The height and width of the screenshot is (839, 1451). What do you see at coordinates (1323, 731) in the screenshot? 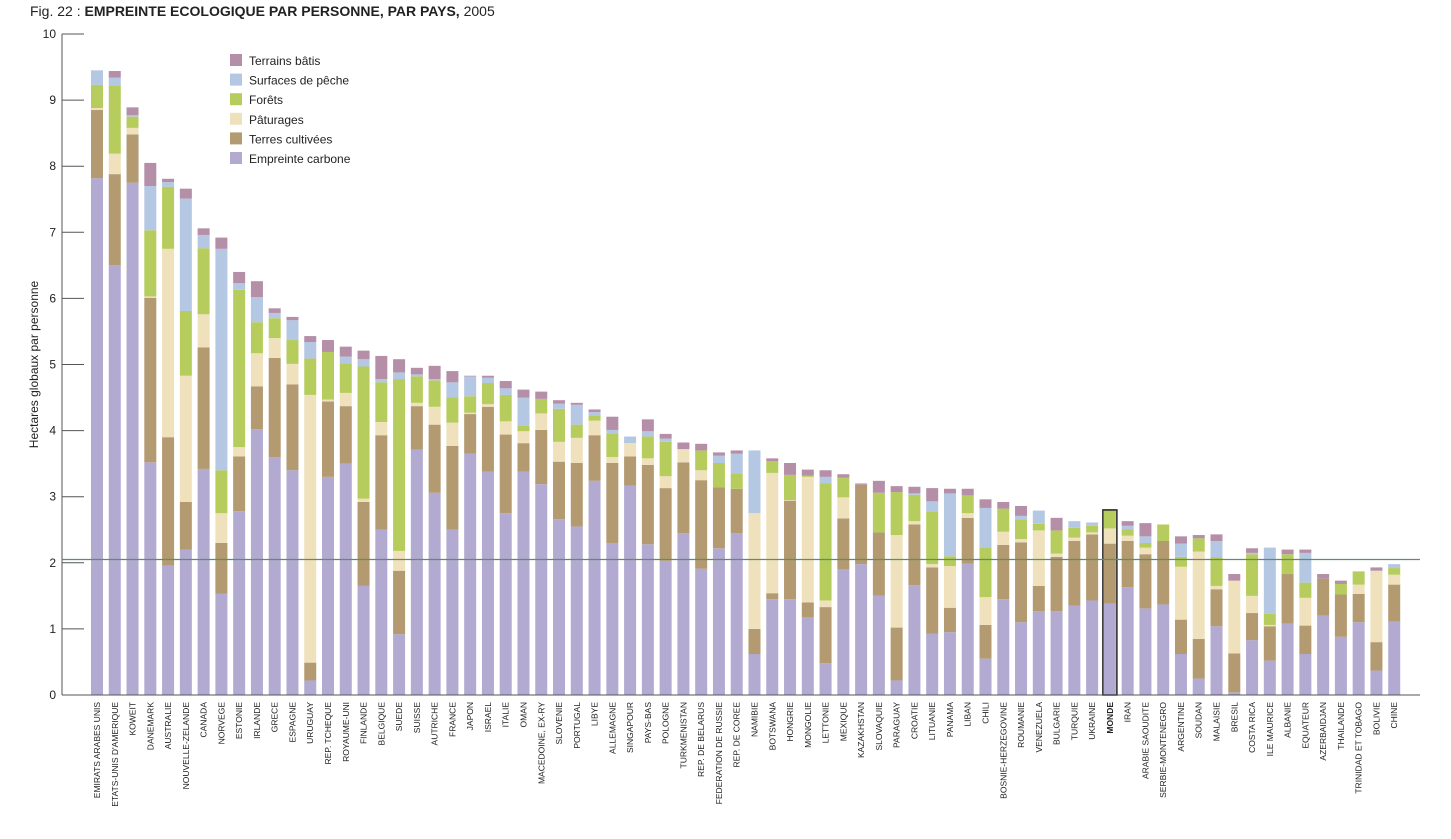
I see `x-tick-label: AZERBAIDJAN` at bounding box center [1323, 731].